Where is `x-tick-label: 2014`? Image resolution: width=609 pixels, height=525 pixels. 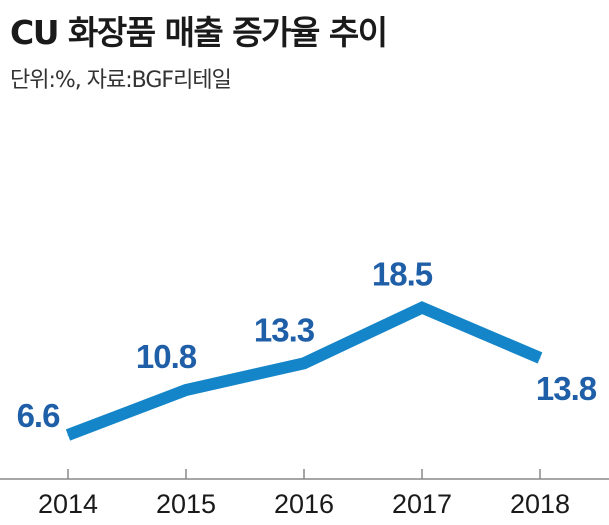 x-tick-label: 2014 is located at coordinates (68, 504).